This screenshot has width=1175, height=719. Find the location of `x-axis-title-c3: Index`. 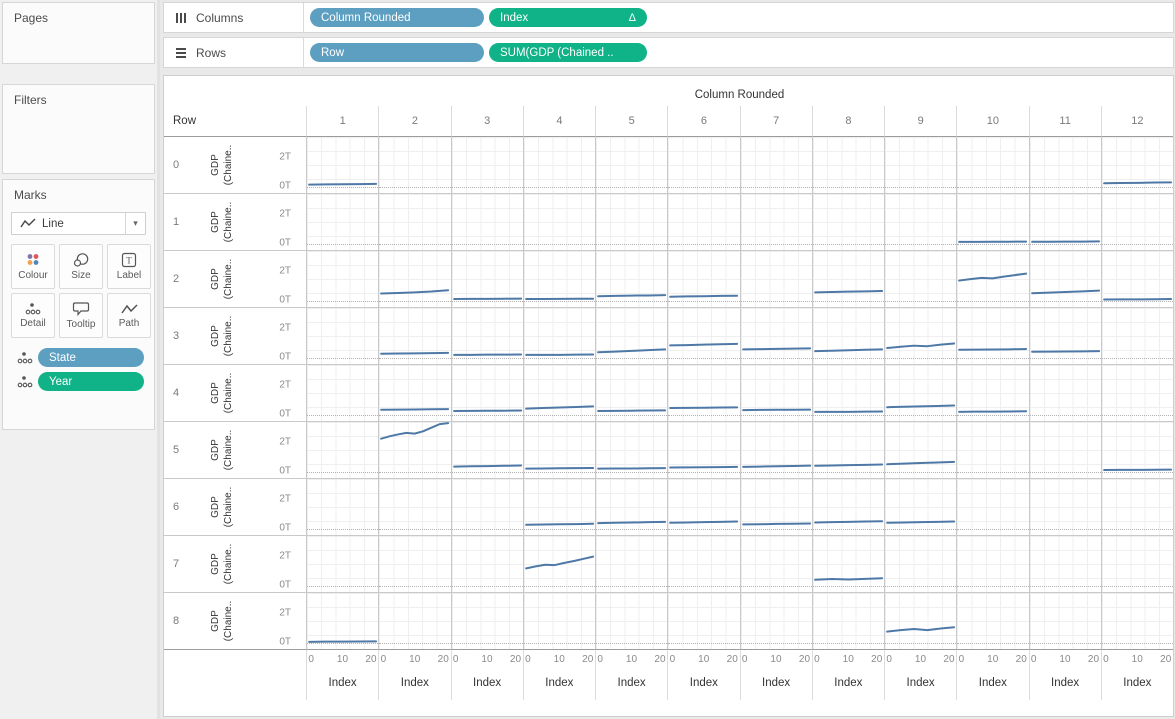

x-axis-title-c3: Index is located at coordinates (486, 685).